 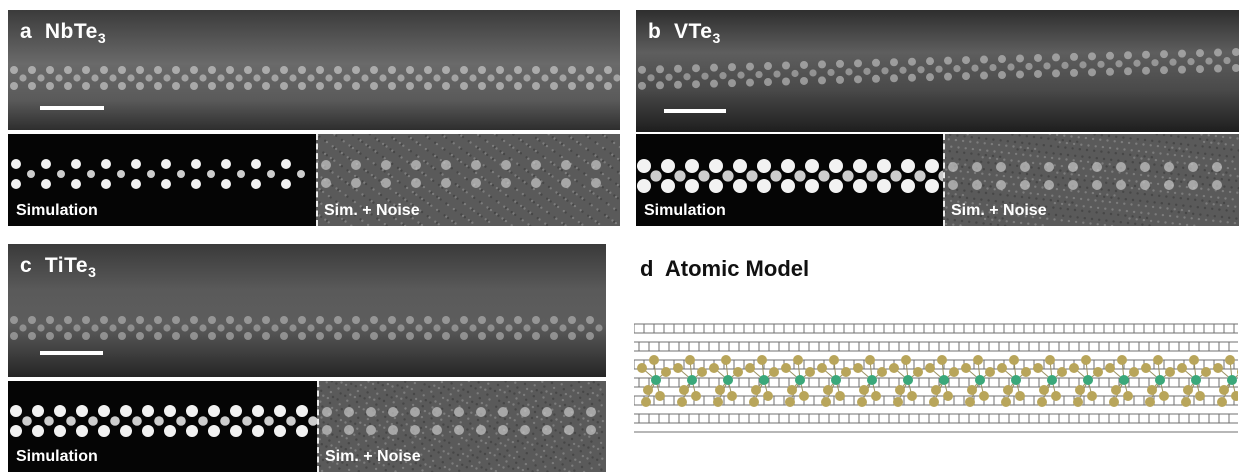 I want to click on stem-image-c: c TiTe3, so click(x=307, y=310).